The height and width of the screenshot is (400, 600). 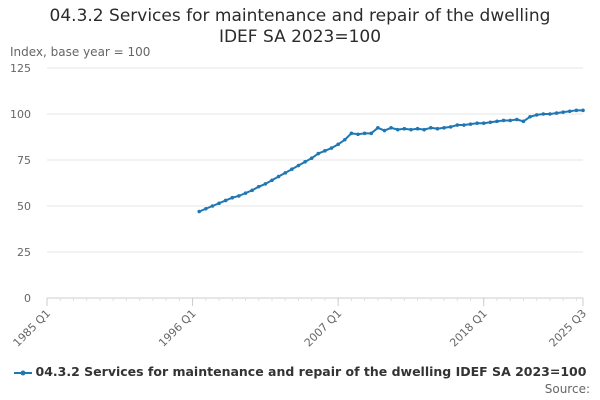 What do you see at coordinates (24, 160) in the screenshot?
I see `y-tick-label: 75` at bounding box center [24, 160].